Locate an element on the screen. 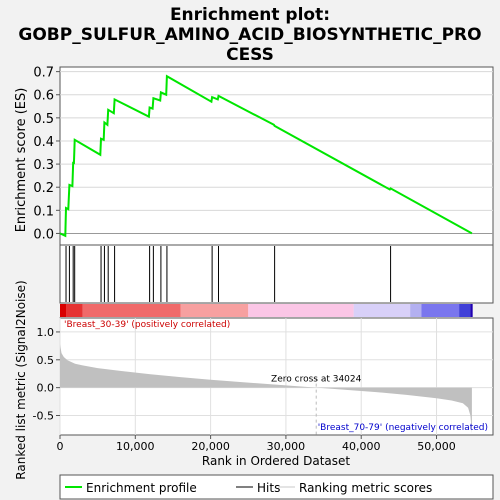 The height and width of the screenshot is (500, 500). negative-label: 'Breast_70-79' (negatively correlated) is located at coordinates (403, 428).